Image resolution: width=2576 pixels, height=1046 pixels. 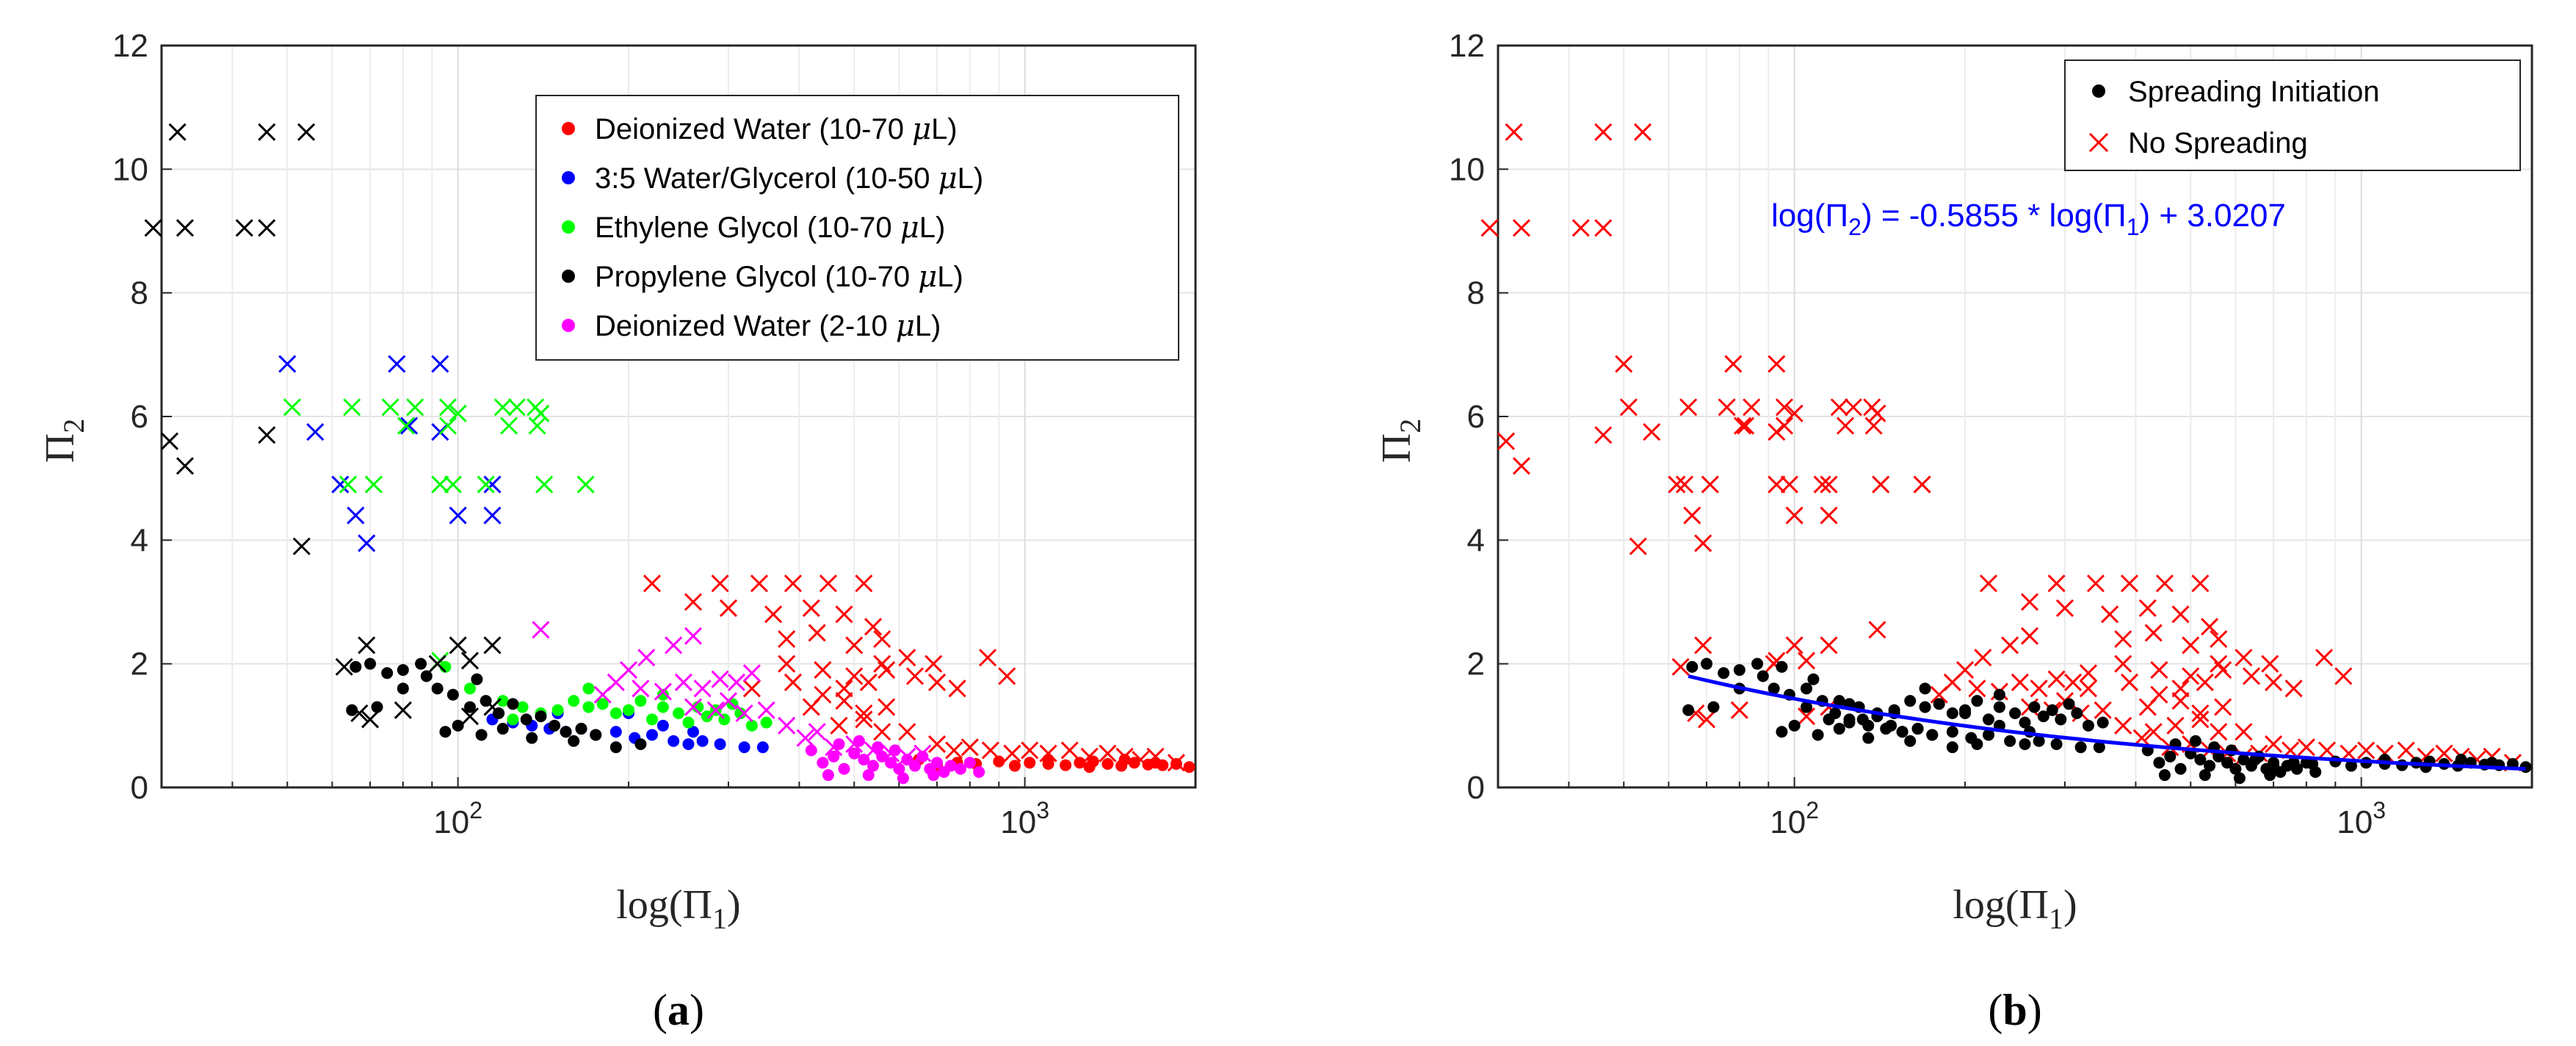 I want to click on y-tick-label: 10, so click(x=1467, y=169).